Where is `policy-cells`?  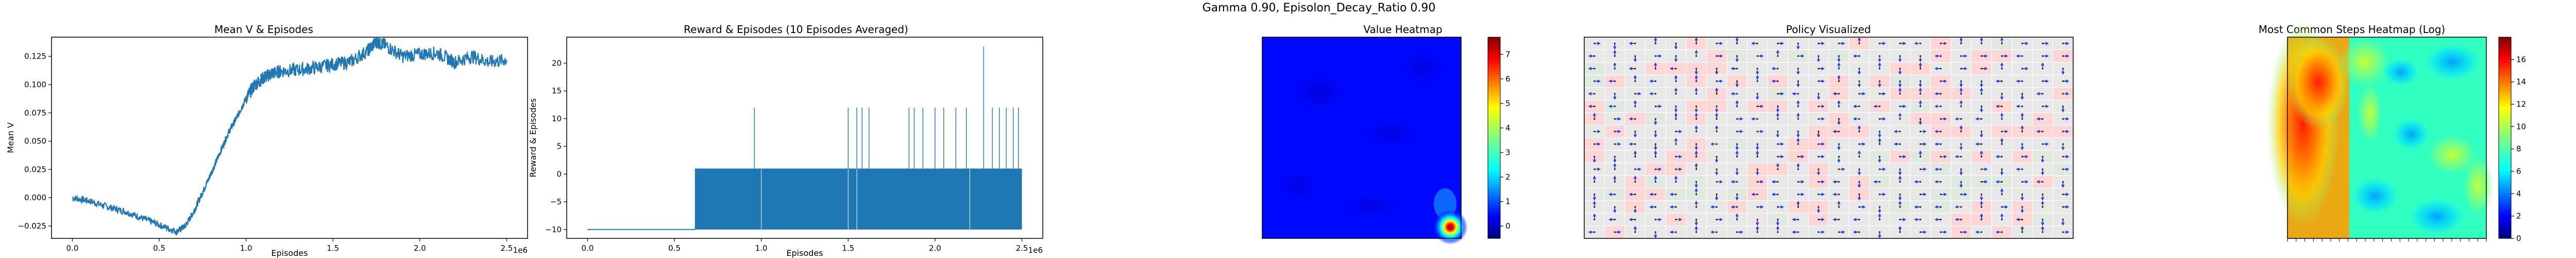 policy-cells is located at coordinates (1829, 138).